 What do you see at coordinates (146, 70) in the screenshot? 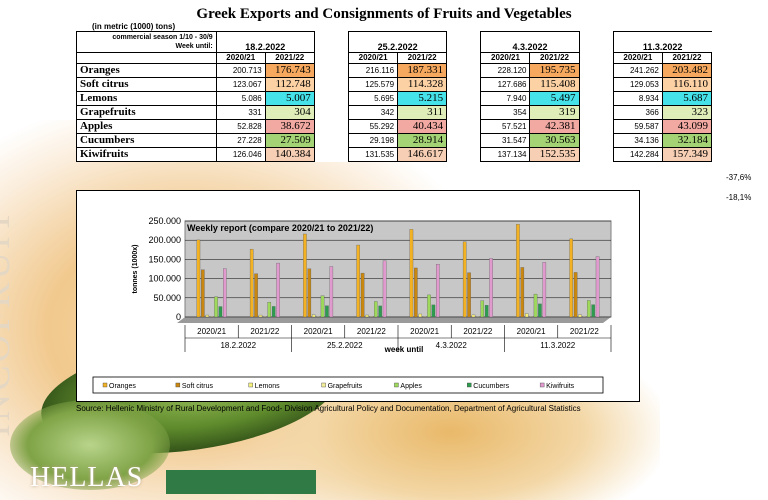
I see `product-name: Oranges` at bounding box center [146, 70].